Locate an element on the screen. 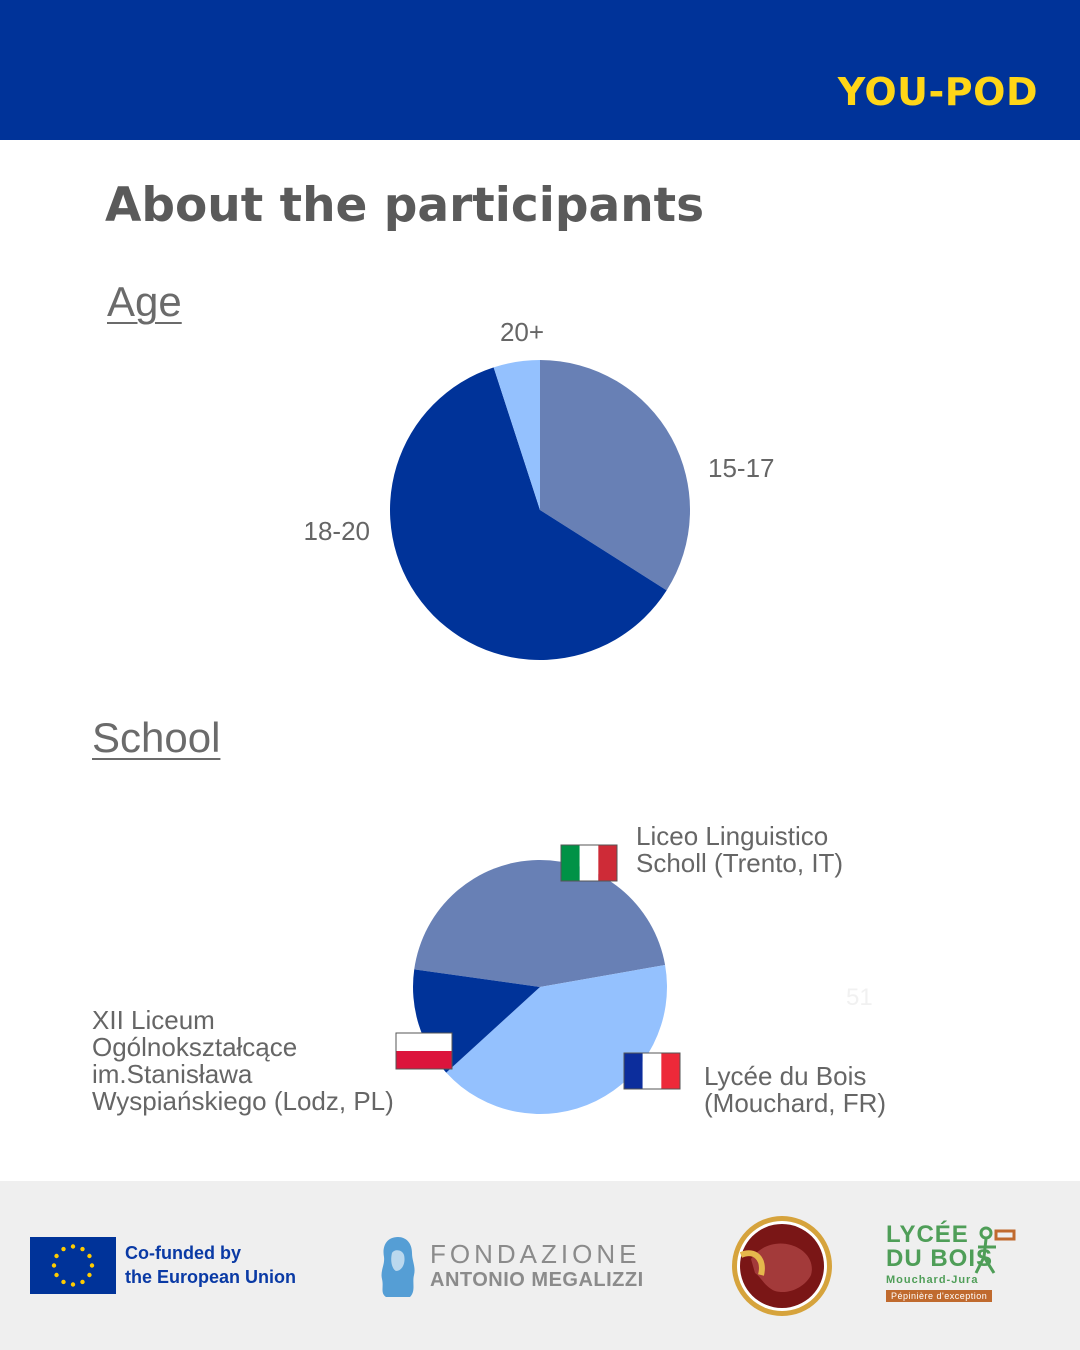 The height and width of the screenshot is (1350, 1080). school-label-france: Lycée du Bois (Mouchard, FR) is located at coordinates (795, 1089).